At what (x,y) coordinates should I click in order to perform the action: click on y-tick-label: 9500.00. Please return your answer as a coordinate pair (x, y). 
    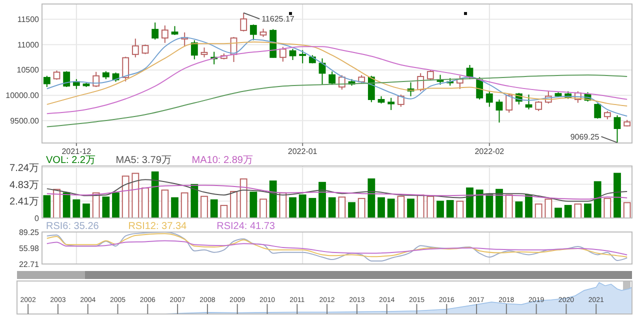
    Looking at the image, I should click on (25, 121).